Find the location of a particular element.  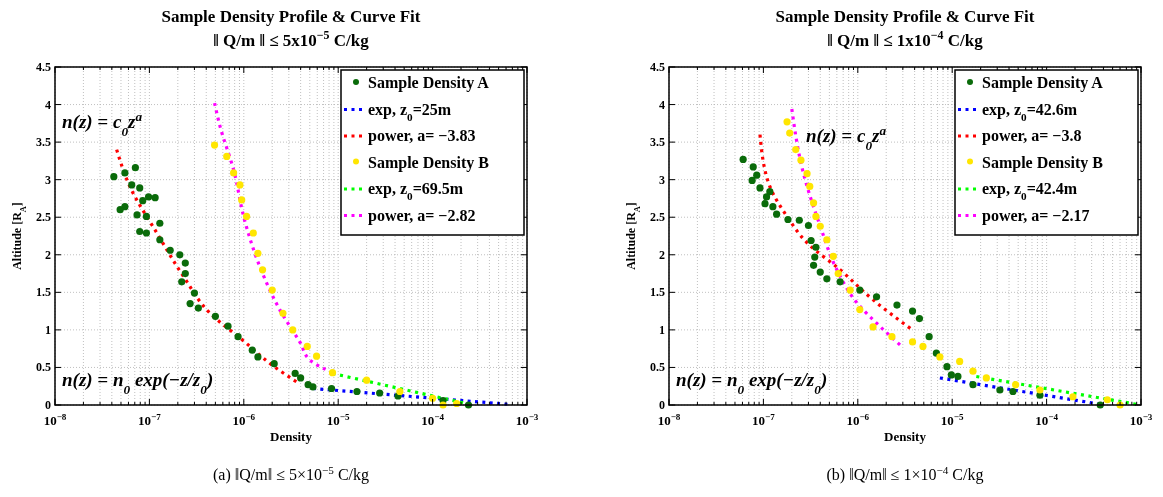

legend-label: exp, z$_{0}$=25m is located at coordinates (410, 111).